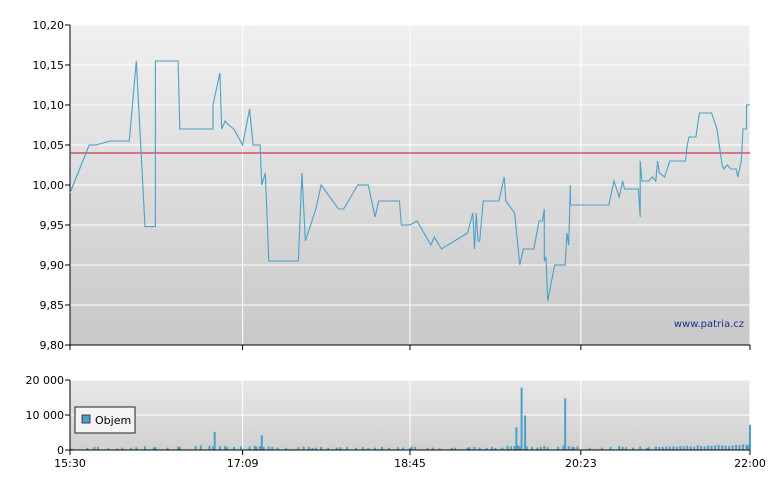  What do you see at coordinates (49, 145) in the screenshot?
I see `price-y-tick-label: 10,05` at bounding box center [49, 145].